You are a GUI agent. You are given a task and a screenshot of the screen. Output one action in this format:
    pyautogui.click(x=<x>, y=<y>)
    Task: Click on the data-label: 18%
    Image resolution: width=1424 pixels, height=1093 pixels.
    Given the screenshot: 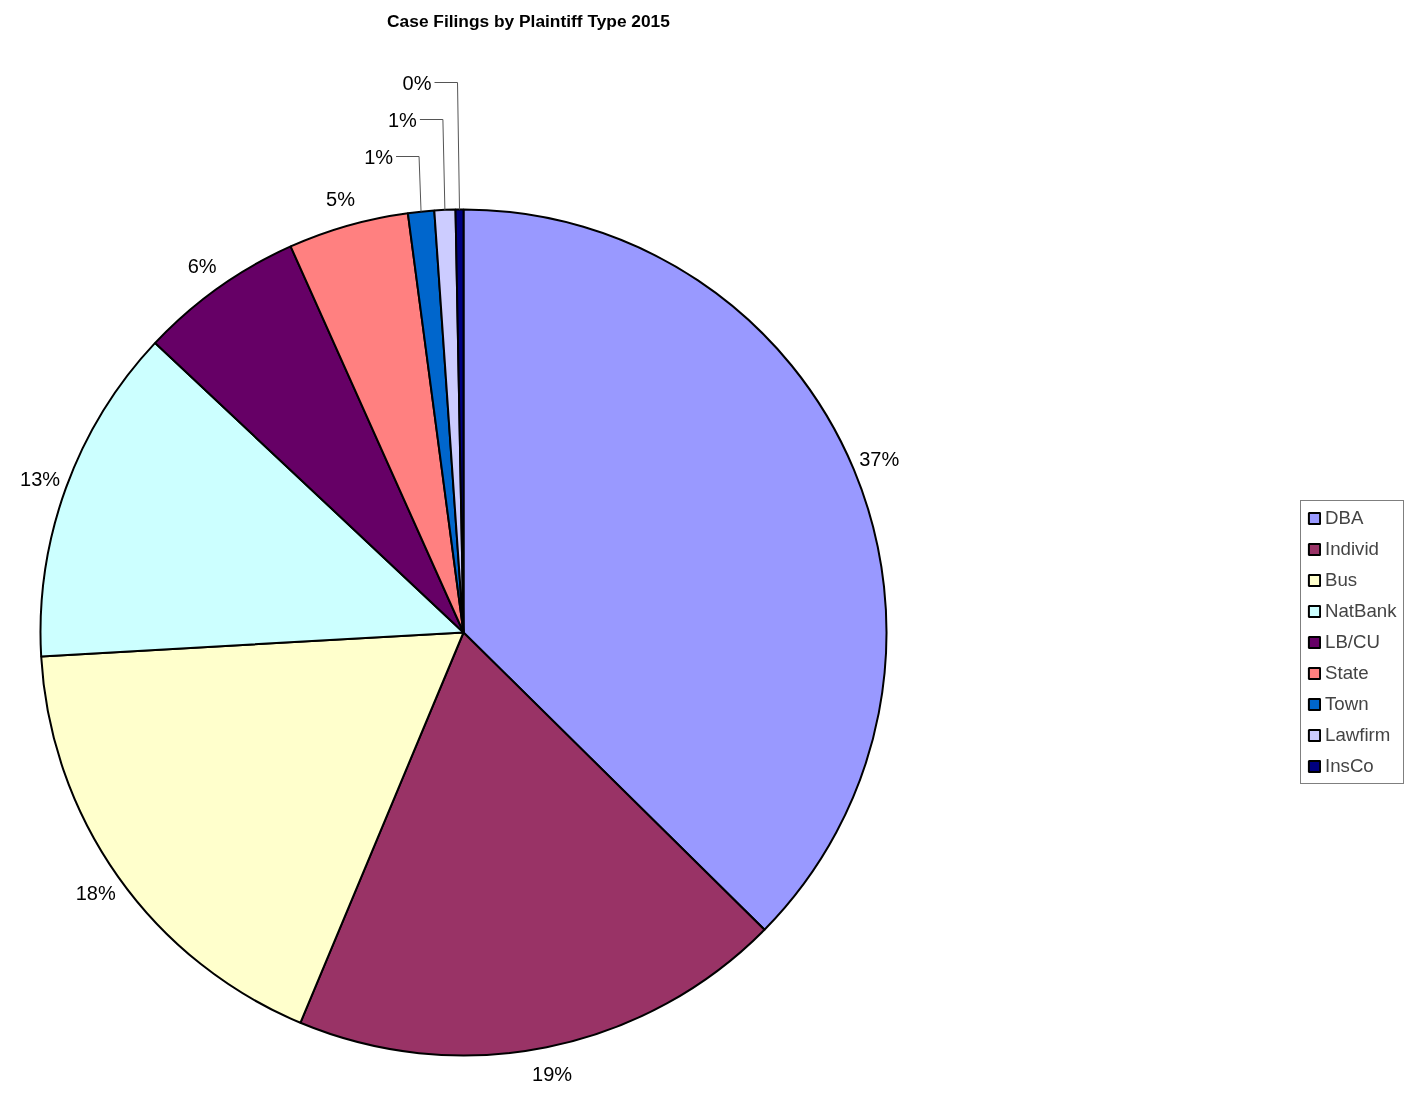 What is the action you would take?
    pyautogui.click(x=95, y=892)
    